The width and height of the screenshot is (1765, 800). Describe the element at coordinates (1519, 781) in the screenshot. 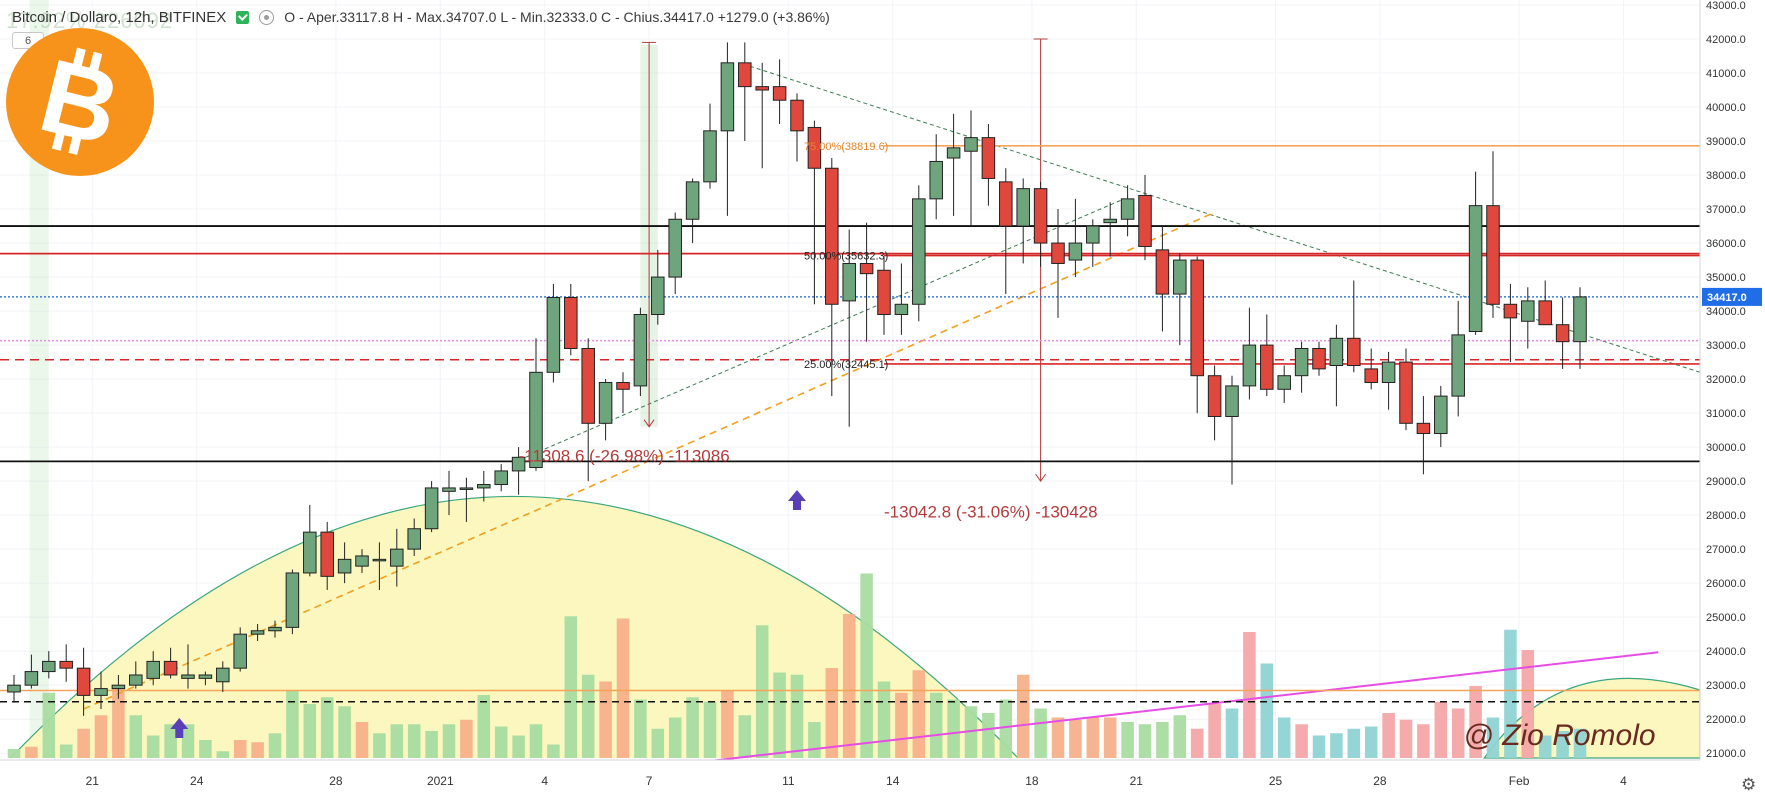

I see `x-tick-label: Feb` at that location.